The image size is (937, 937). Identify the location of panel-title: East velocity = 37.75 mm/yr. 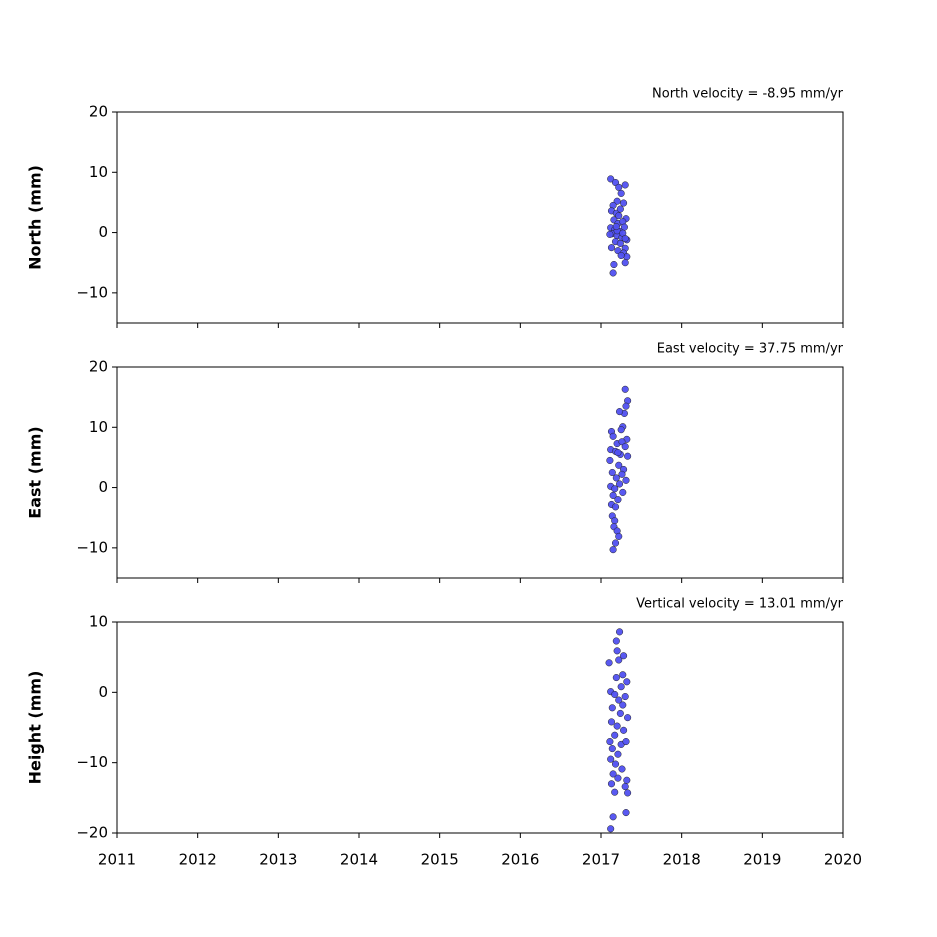
(750, 349).